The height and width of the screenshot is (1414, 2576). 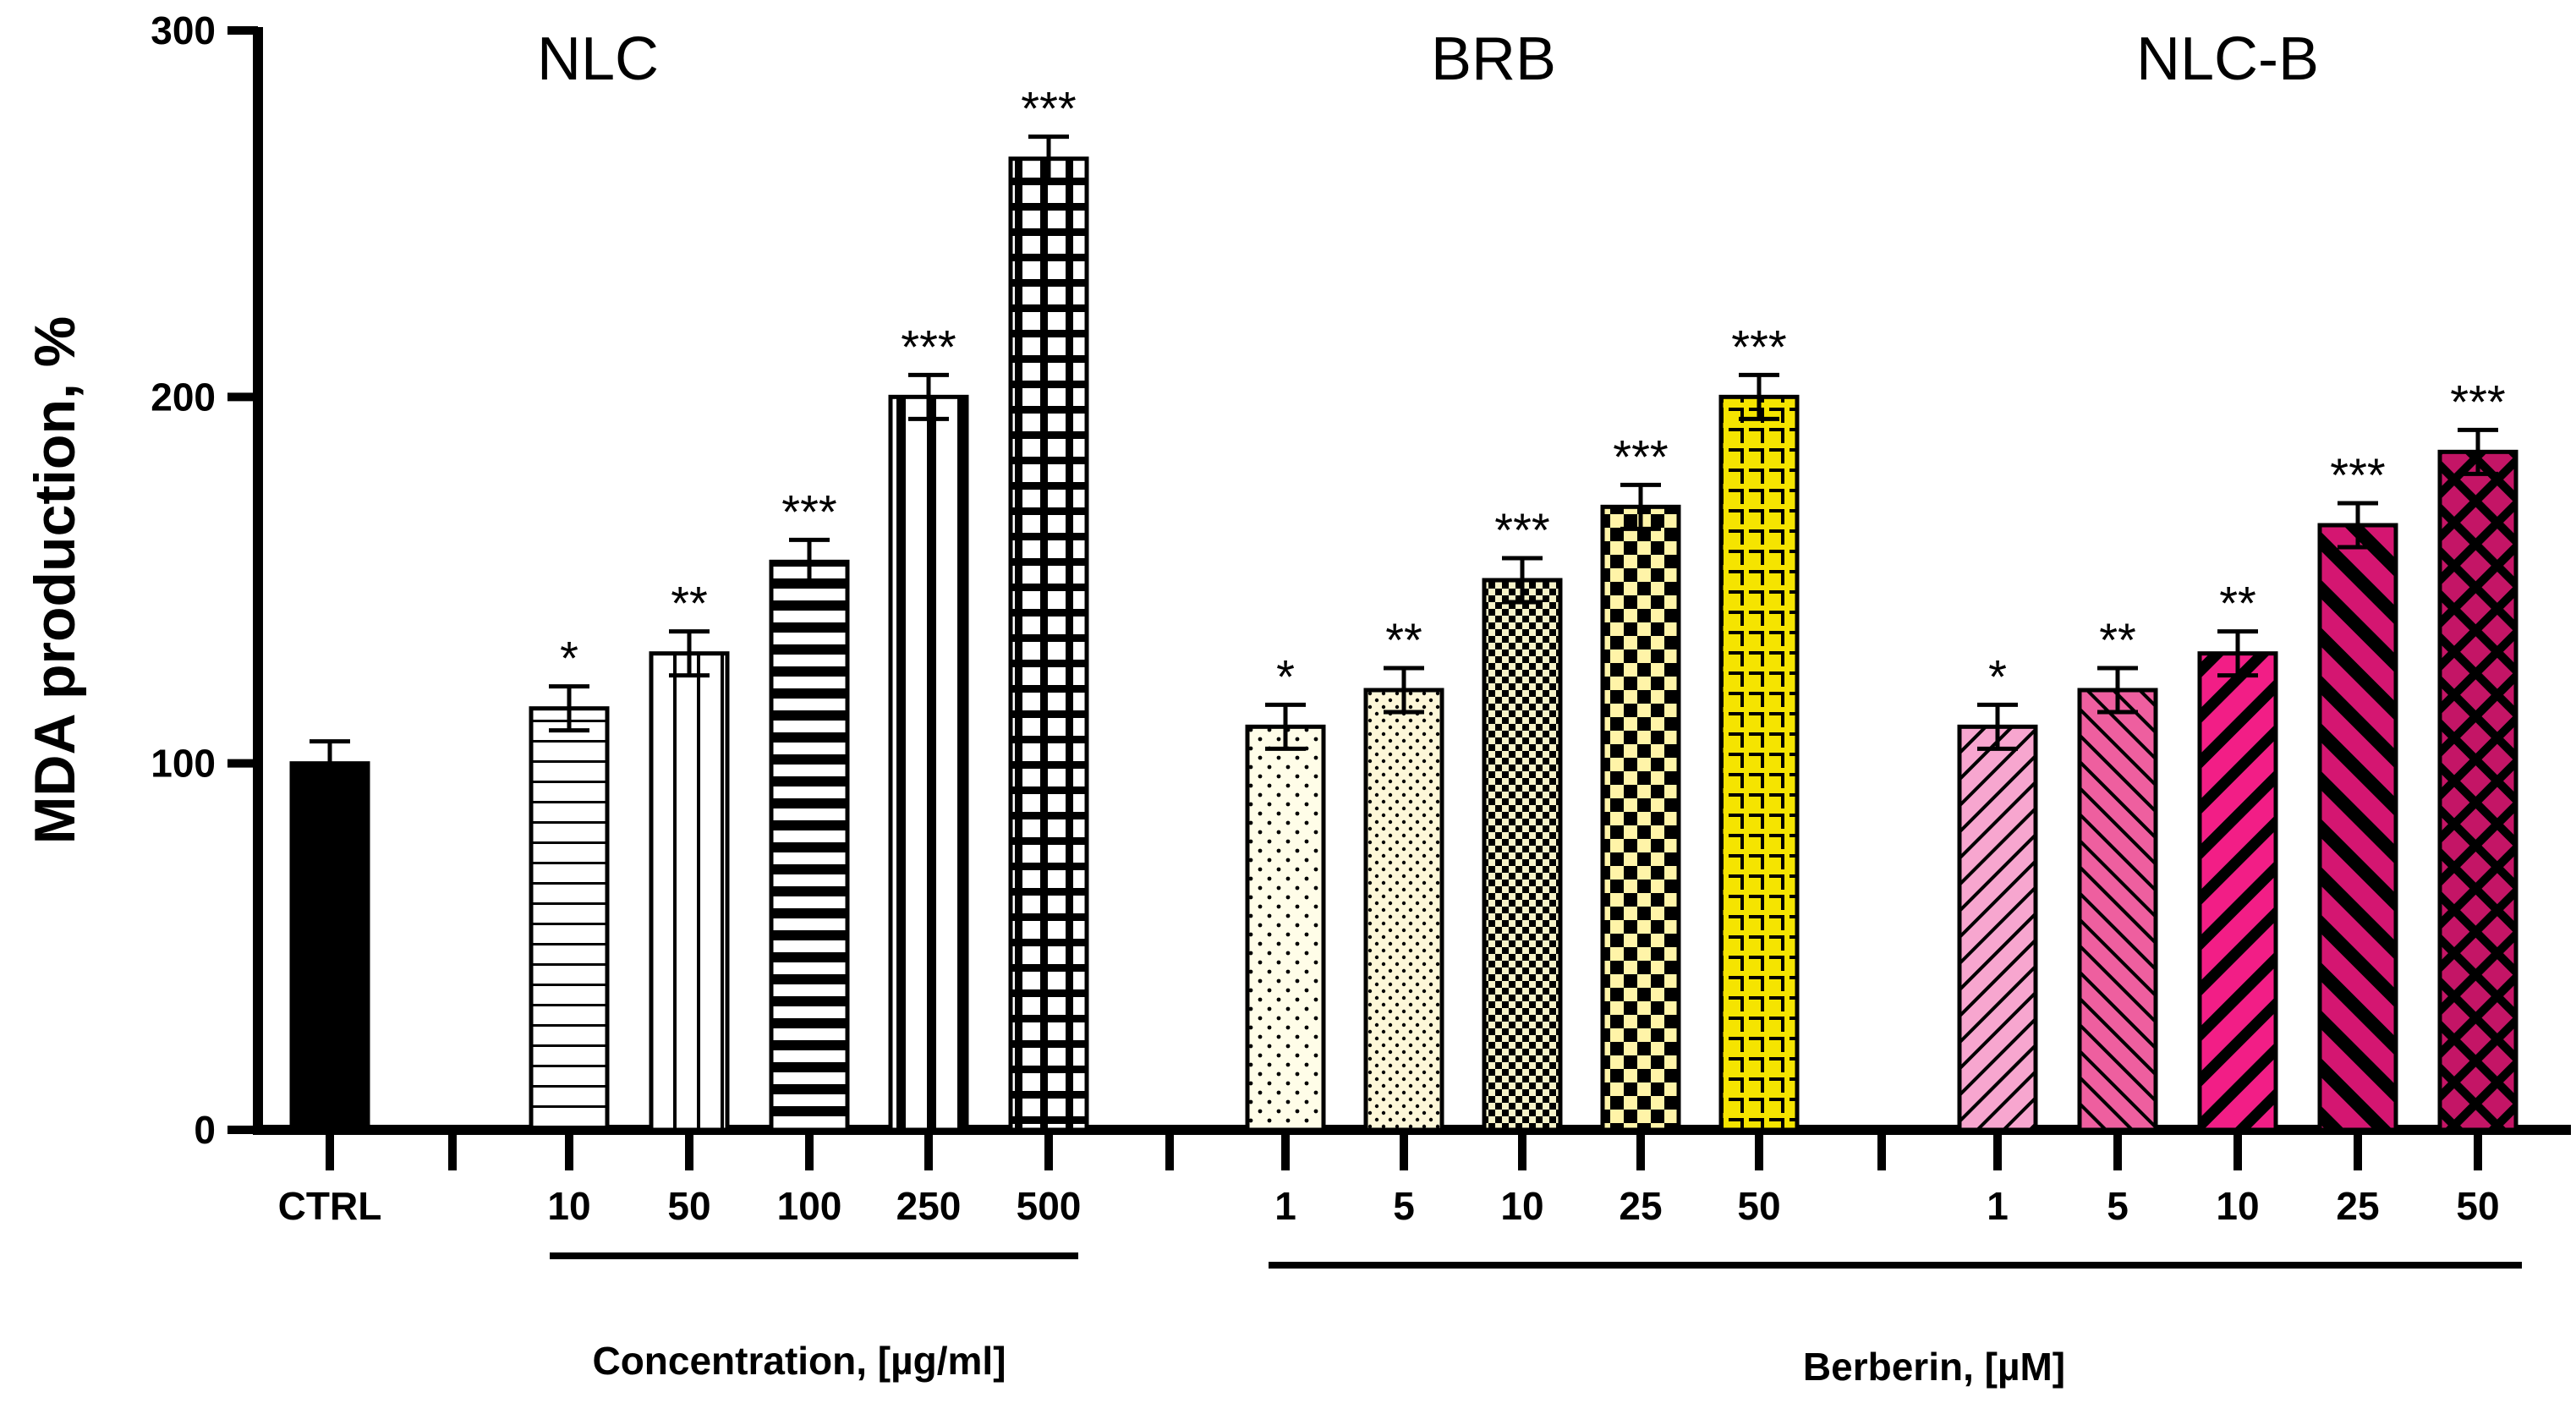 What do you see at coordinates (183, 764) in the screenshot?
I see `y-tick-label: 100` at bounding box center [183, 764].